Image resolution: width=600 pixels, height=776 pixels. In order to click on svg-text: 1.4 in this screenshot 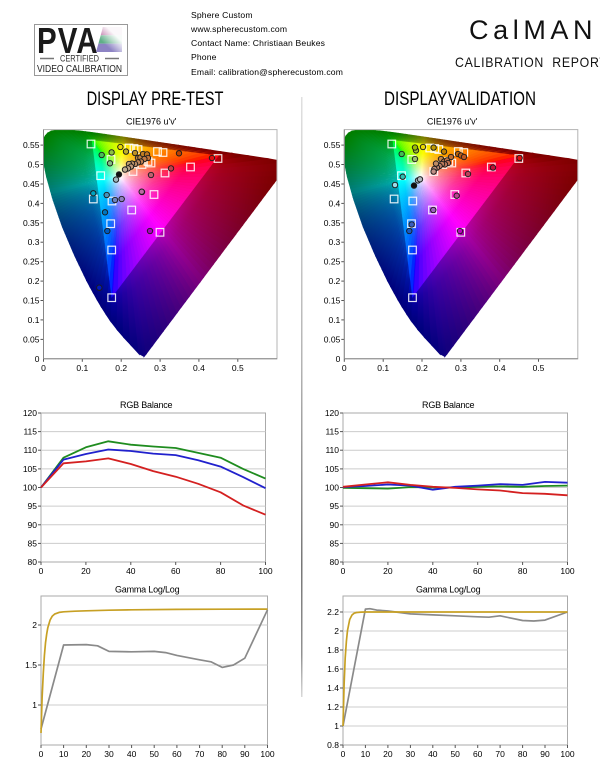, I will do `click(333, 688)`.